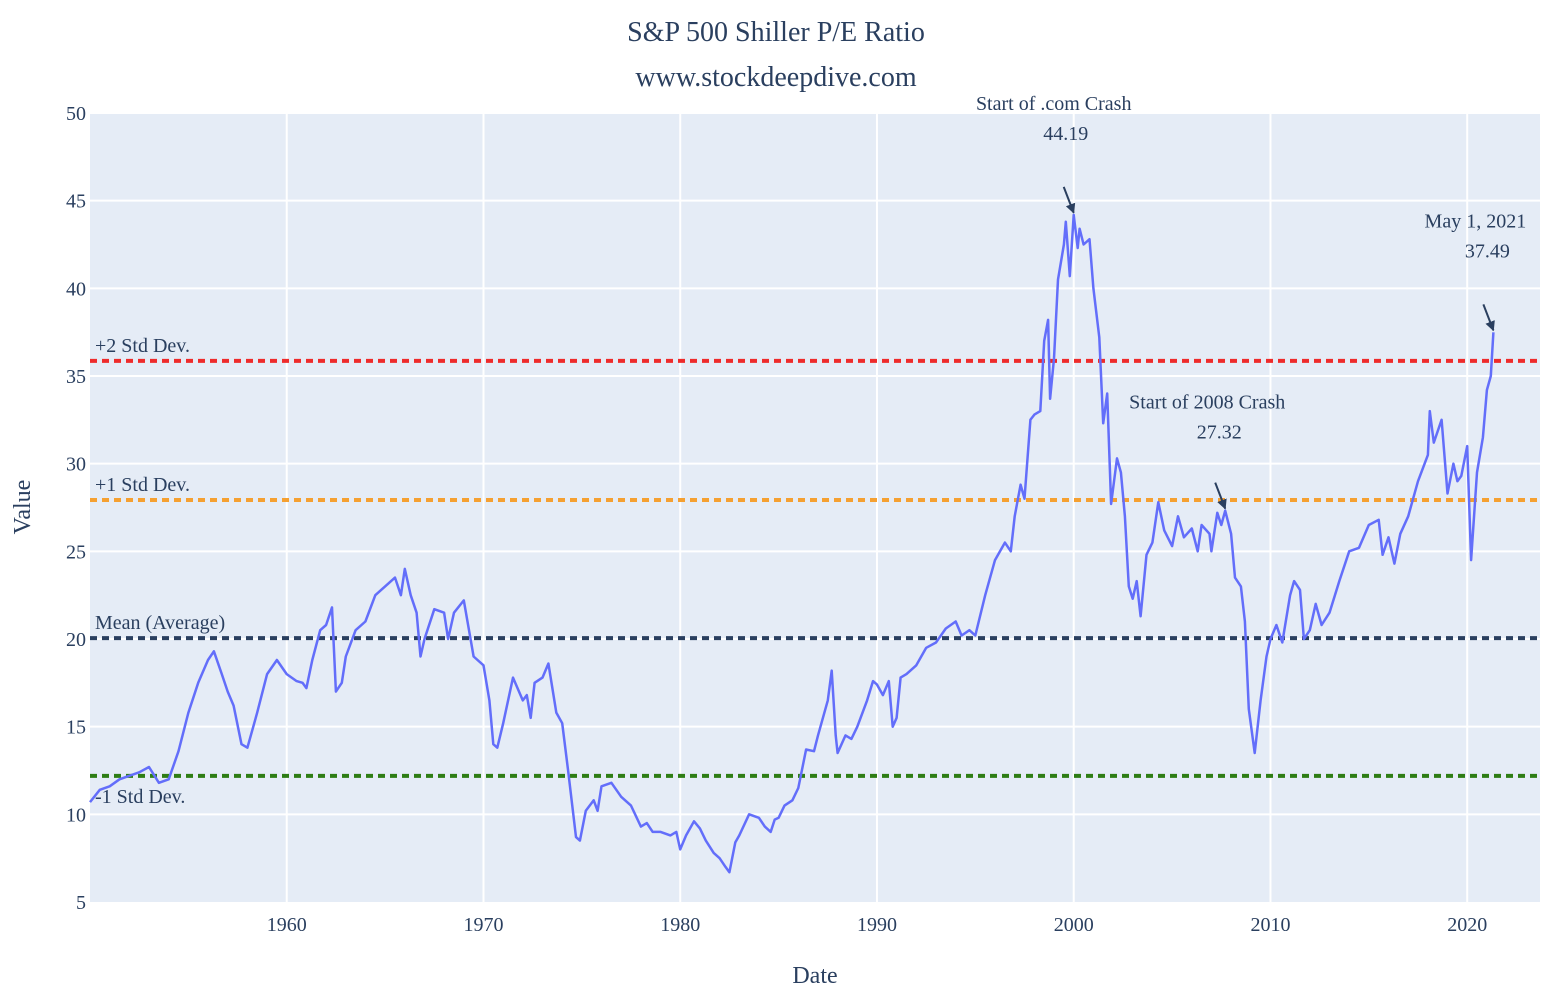  Describe the element at coordinates (1074, 925) in the screenshot. I see `x-tick-label: 2000` at that location.